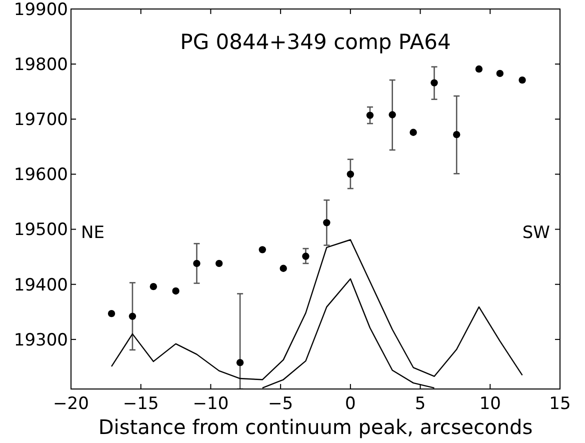 This screenshot has height=443, width=585. Describe the element at coordinates (315, 42) in the screenshot. I see `text: PG 0844+349 comp PA64` at that location.